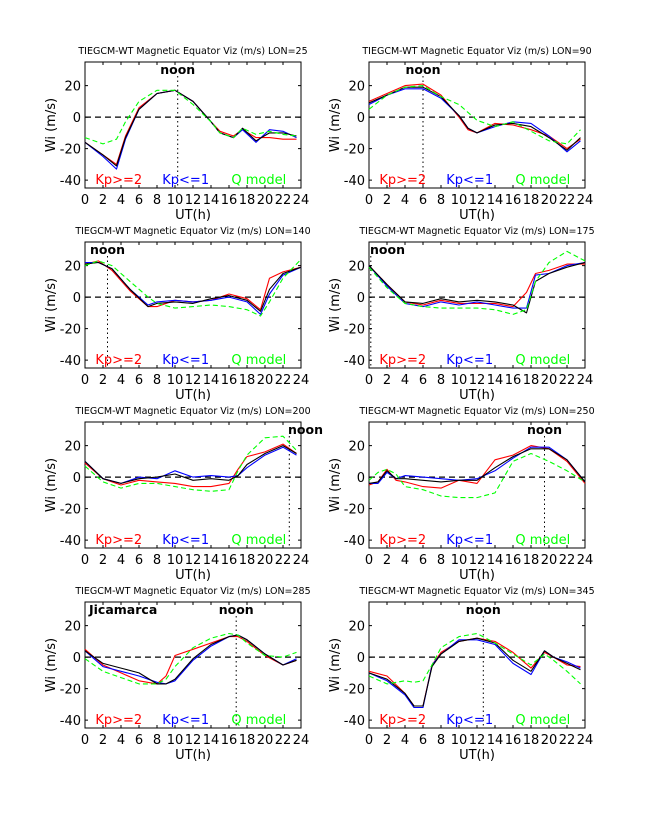  Describe the element at coordinates (531, 380) in the screenshot. I see `x-tick-label: 18` at that location.